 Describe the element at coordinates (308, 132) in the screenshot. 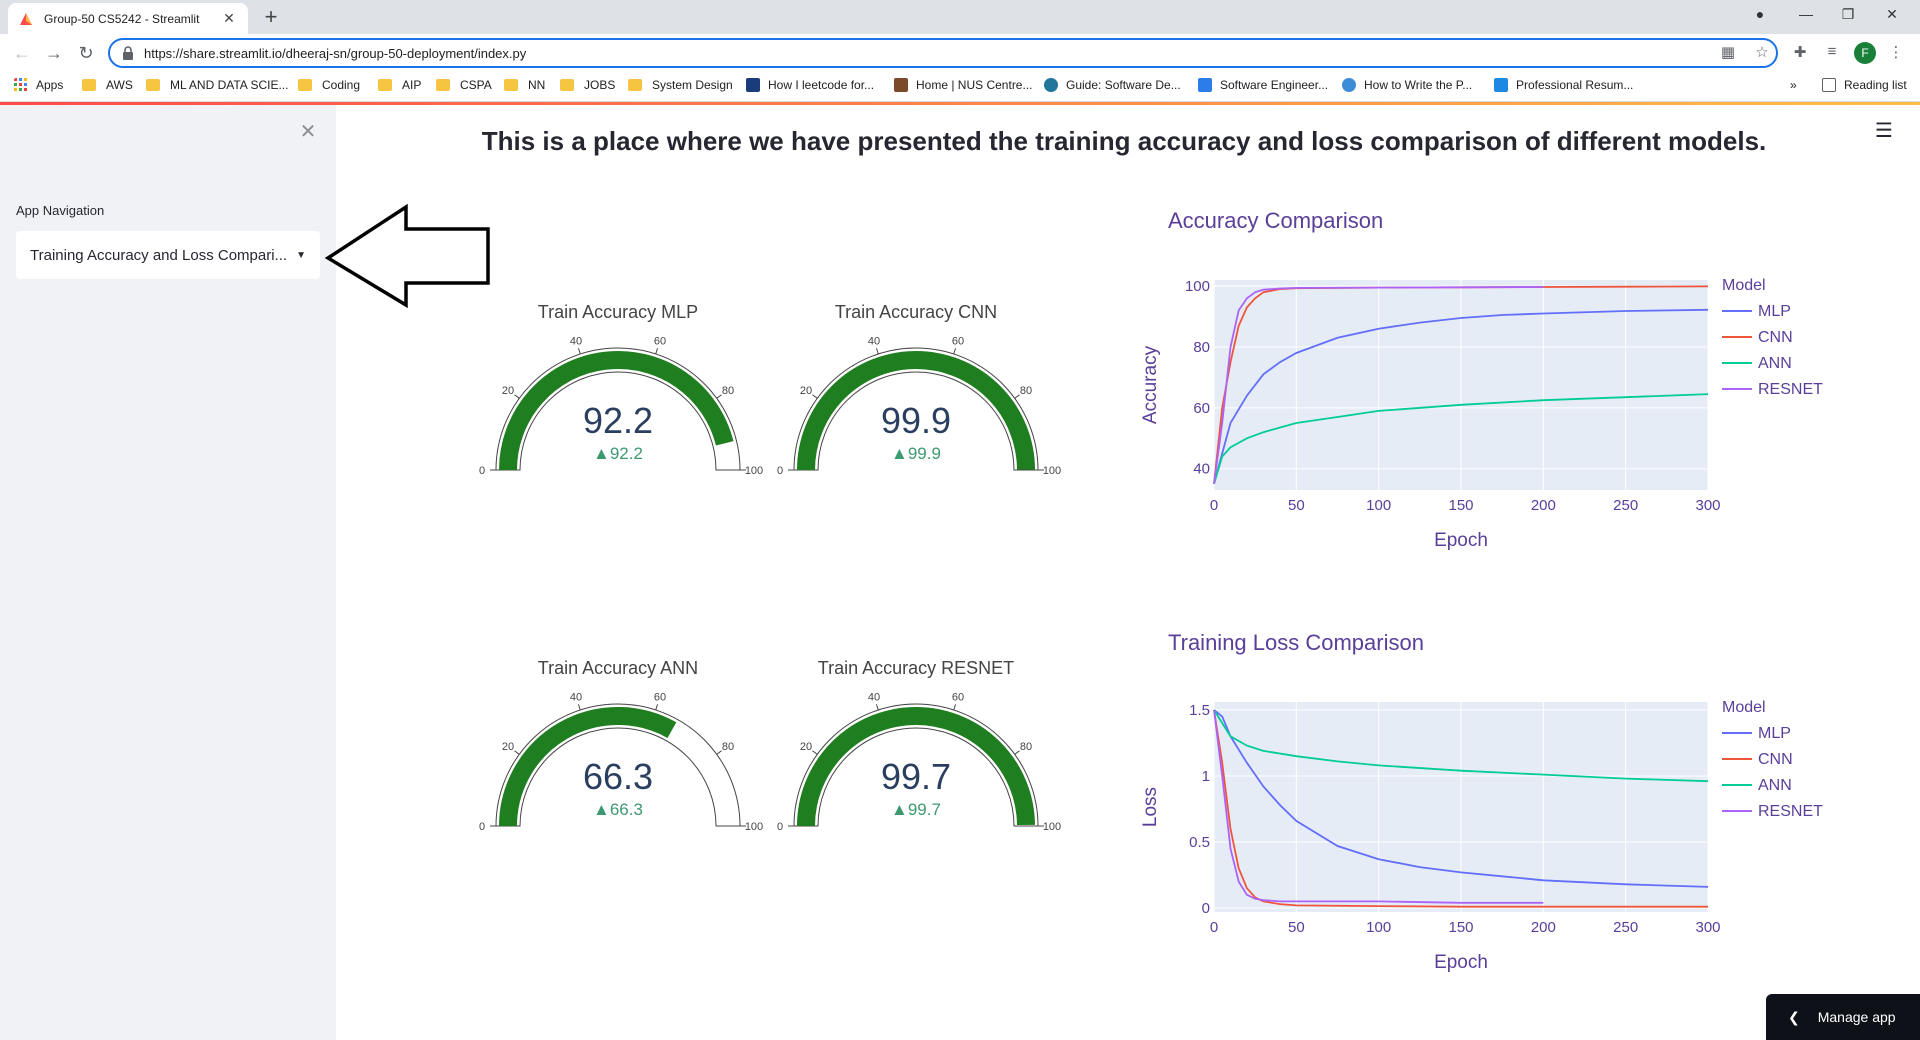

I see `close-sidebar-icon: ✕` at that location.